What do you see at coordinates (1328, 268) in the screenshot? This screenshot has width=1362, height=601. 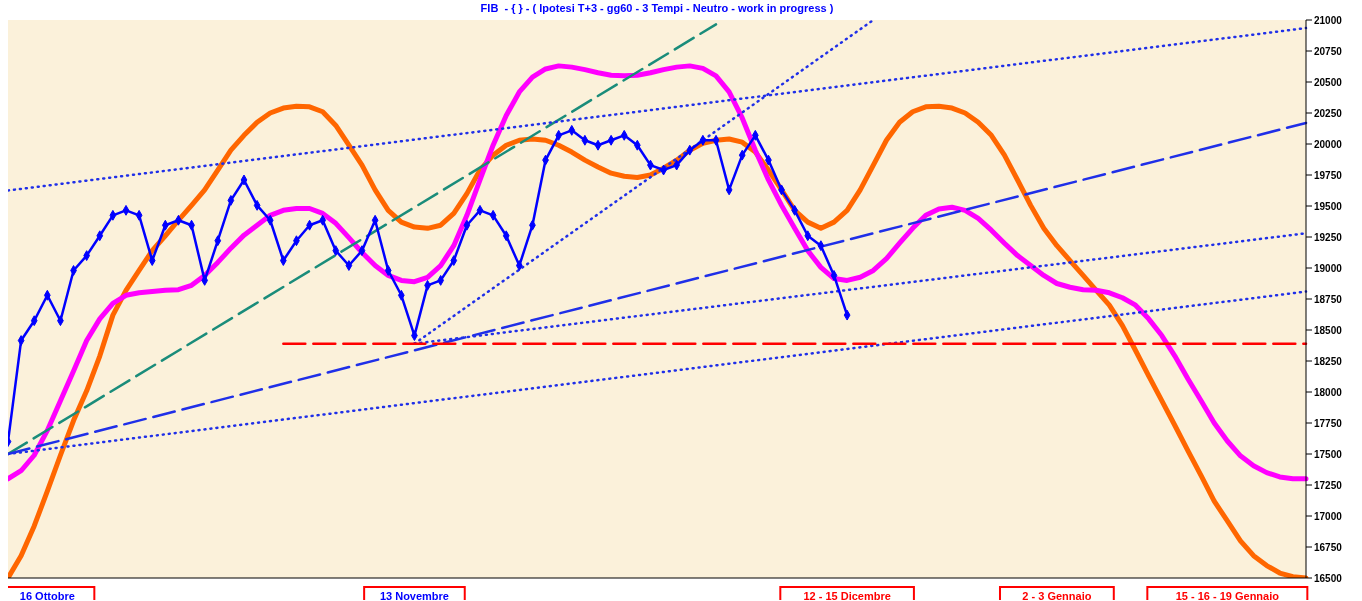 I see `y-tick-label: 19000` at bounding box center [1328, 268].